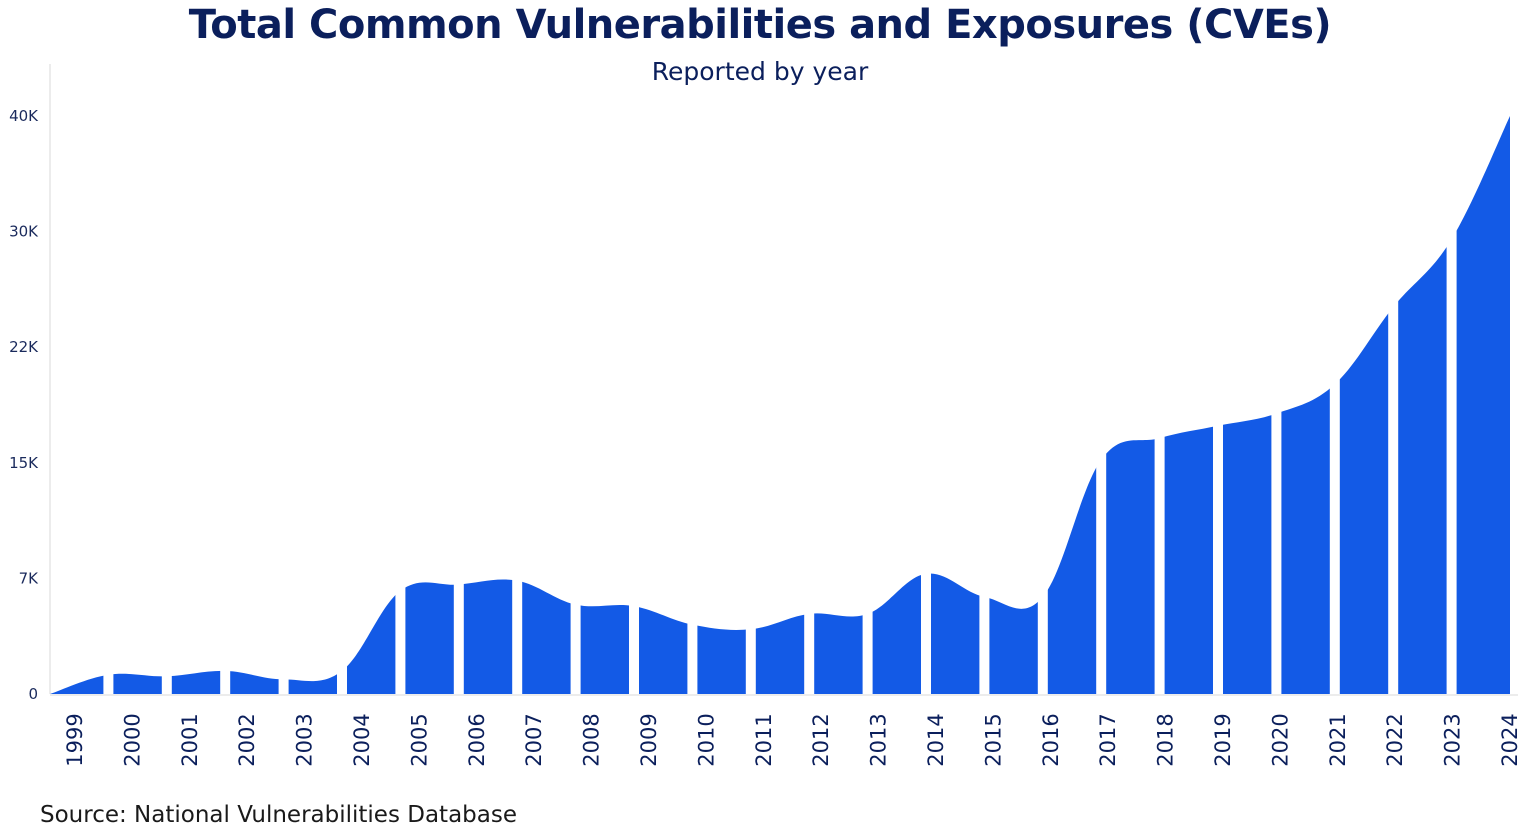 The width and height of the screenshot is (1520, 828). Describe the element at coordinates (1108, 739) in the screenshot. I see `x-tick-label: 2017` at that location.